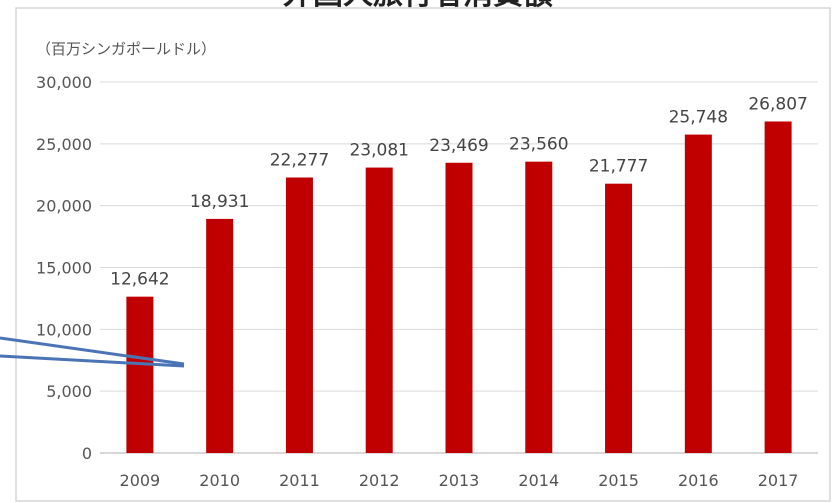 This screenshot has height=503, width=836. I want to click on bar-2012, so click(379, 310).